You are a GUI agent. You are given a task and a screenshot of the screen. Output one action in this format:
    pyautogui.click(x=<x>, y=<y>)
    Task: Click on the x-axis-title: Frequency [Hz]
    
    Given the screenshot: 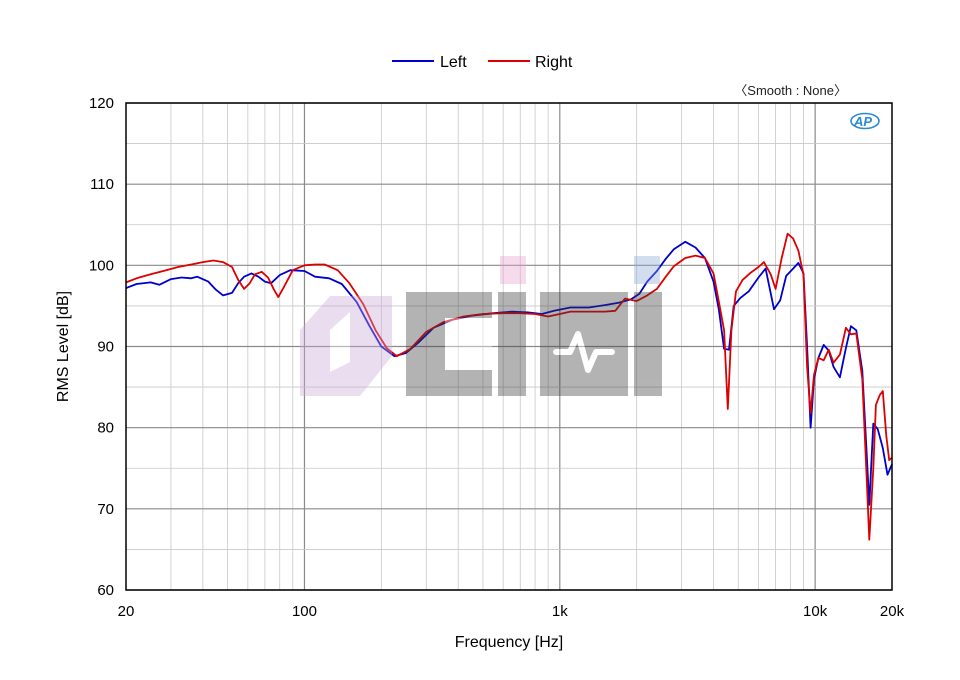 What is the action you would take?
    pyautogui.click(x=509, y=642)
    